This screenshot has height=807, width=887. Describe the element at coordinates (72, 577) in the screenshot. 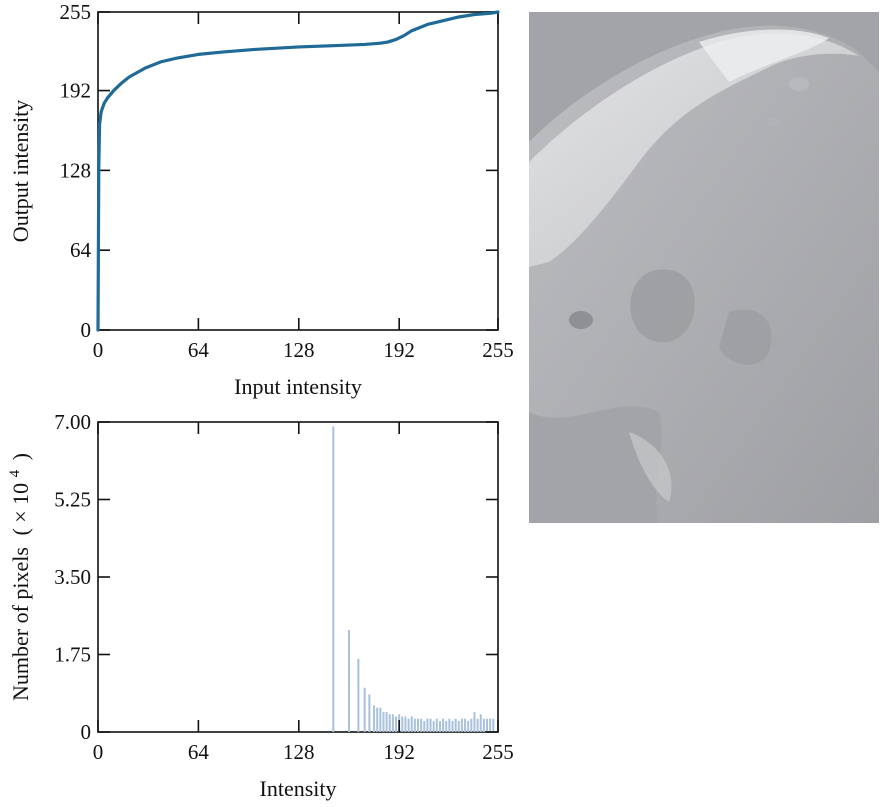

I see `y-tick-label: 3.50` at that location.